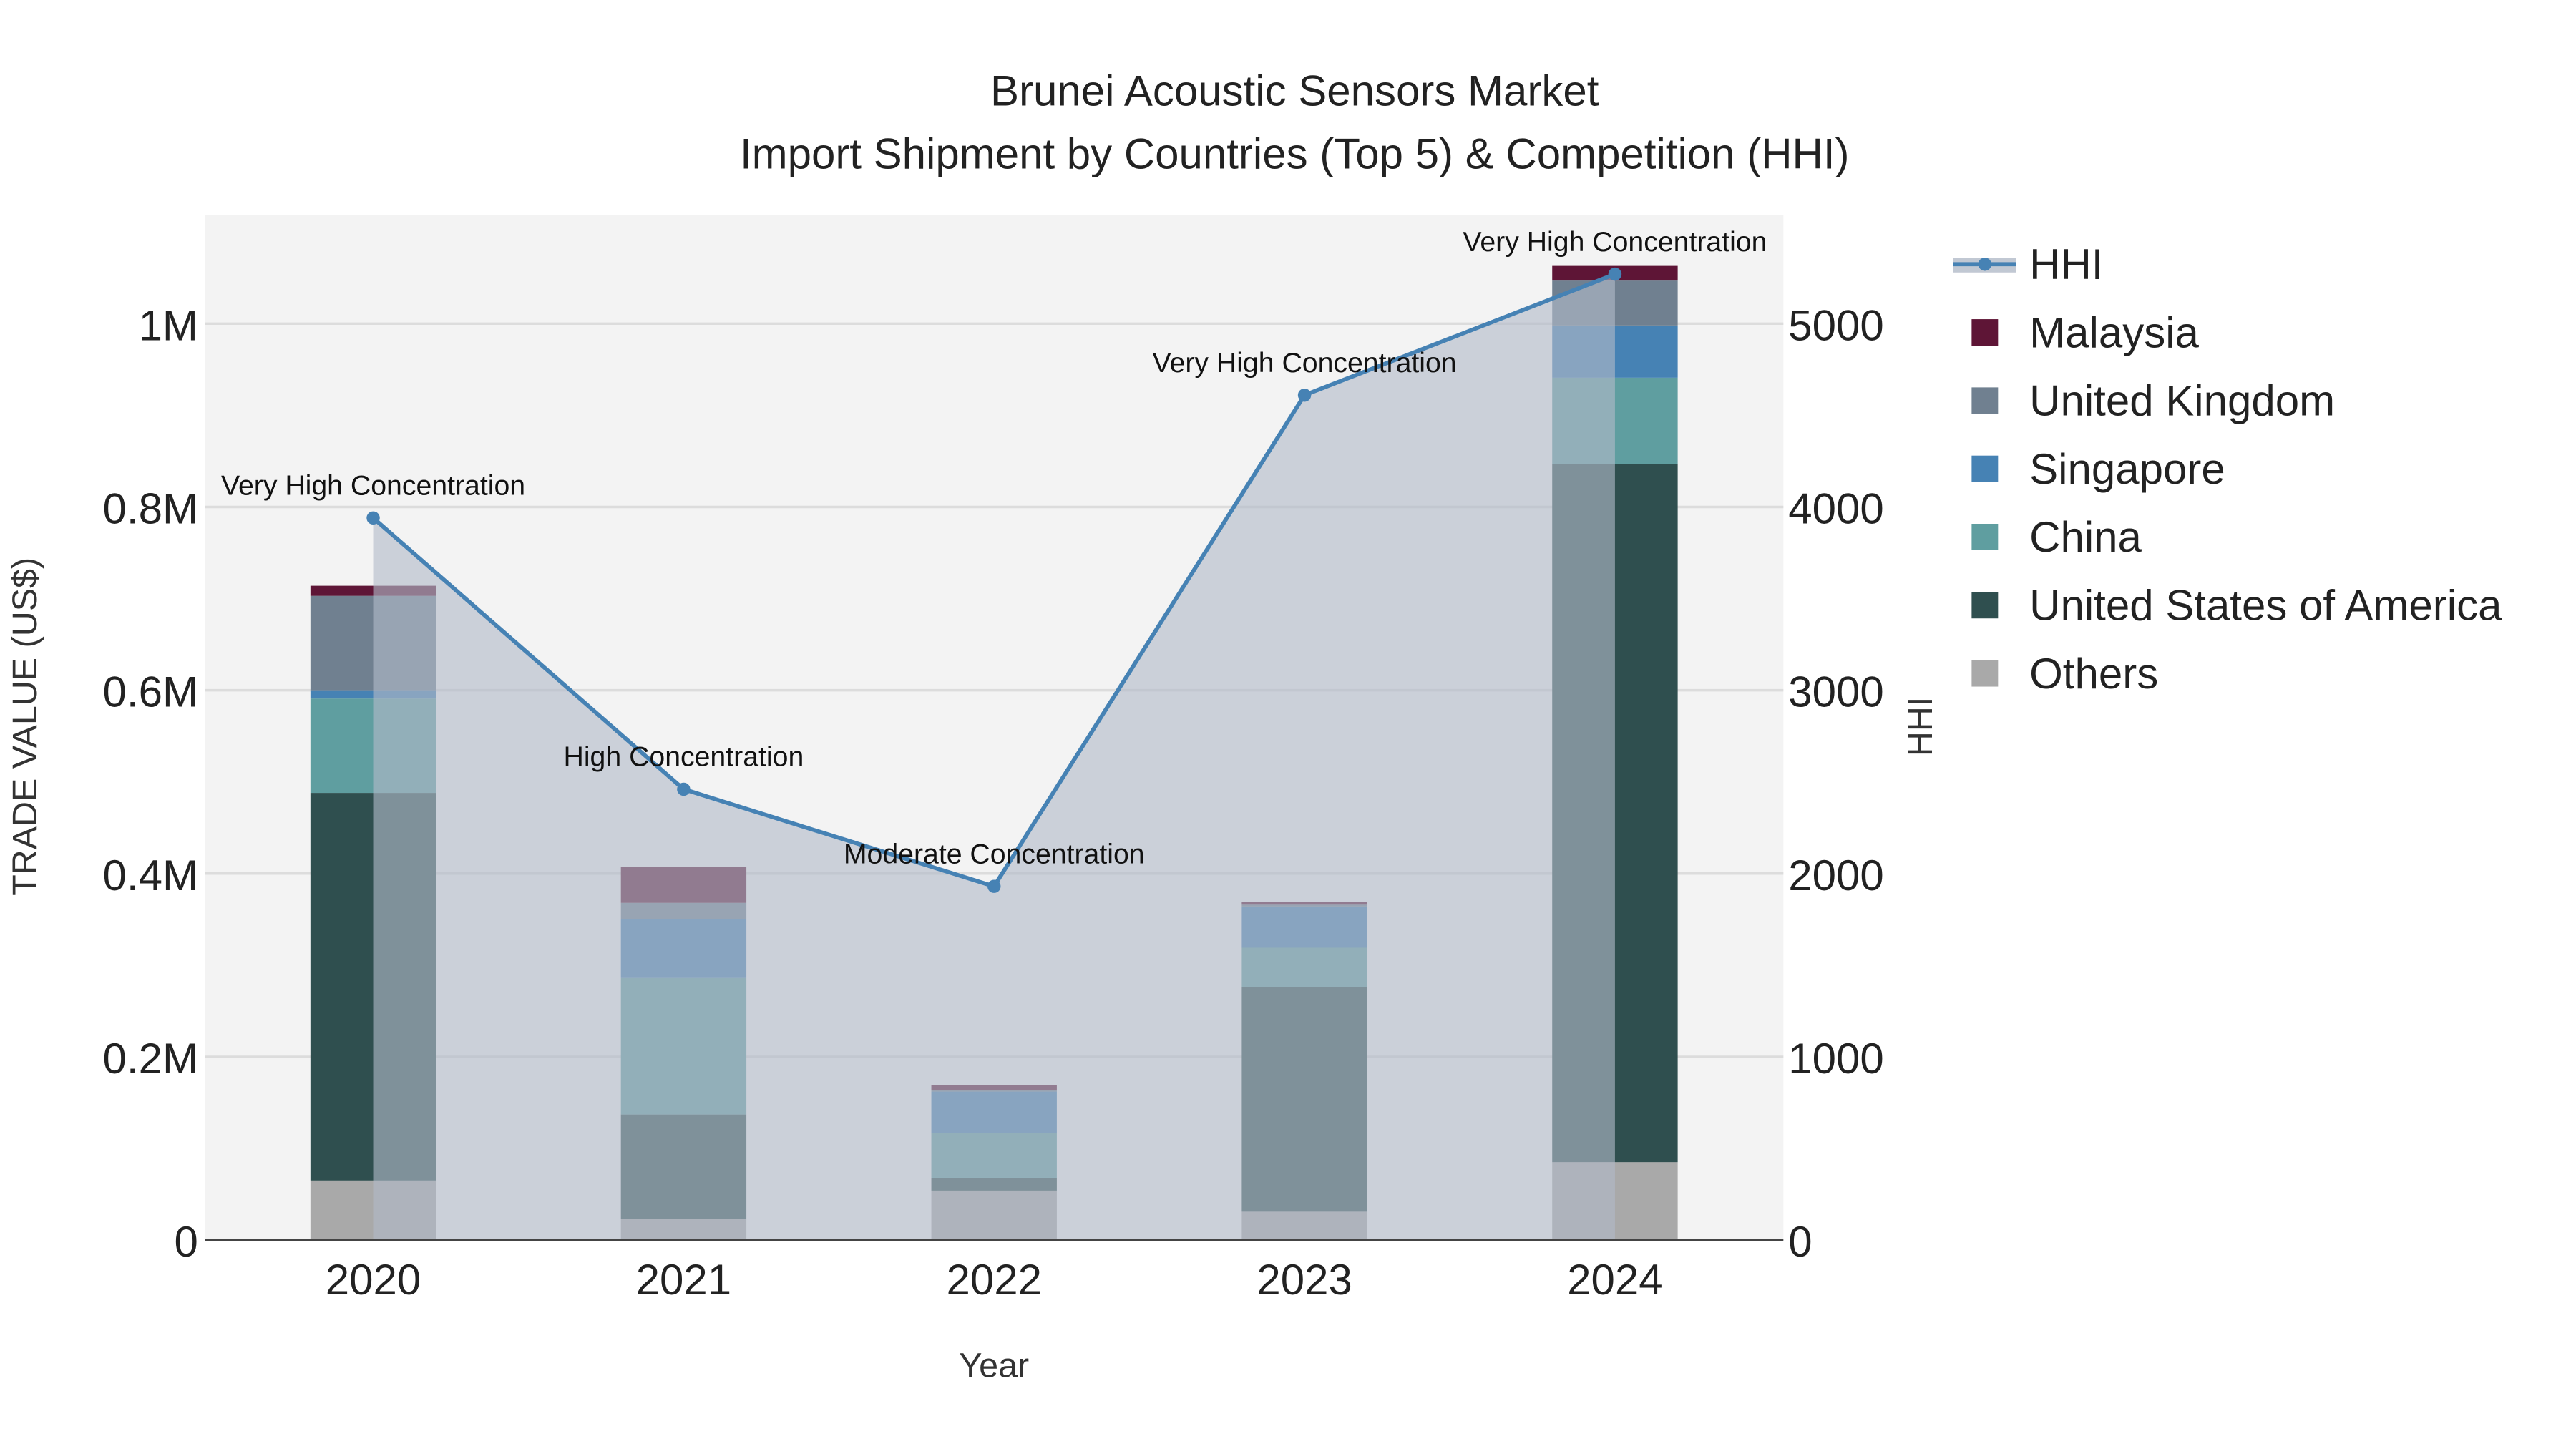  What do you see at coordinates (2028, 264) in the screenshot?
I see `legend-item-hhi: HHI` at bounding box center [2028, 264].